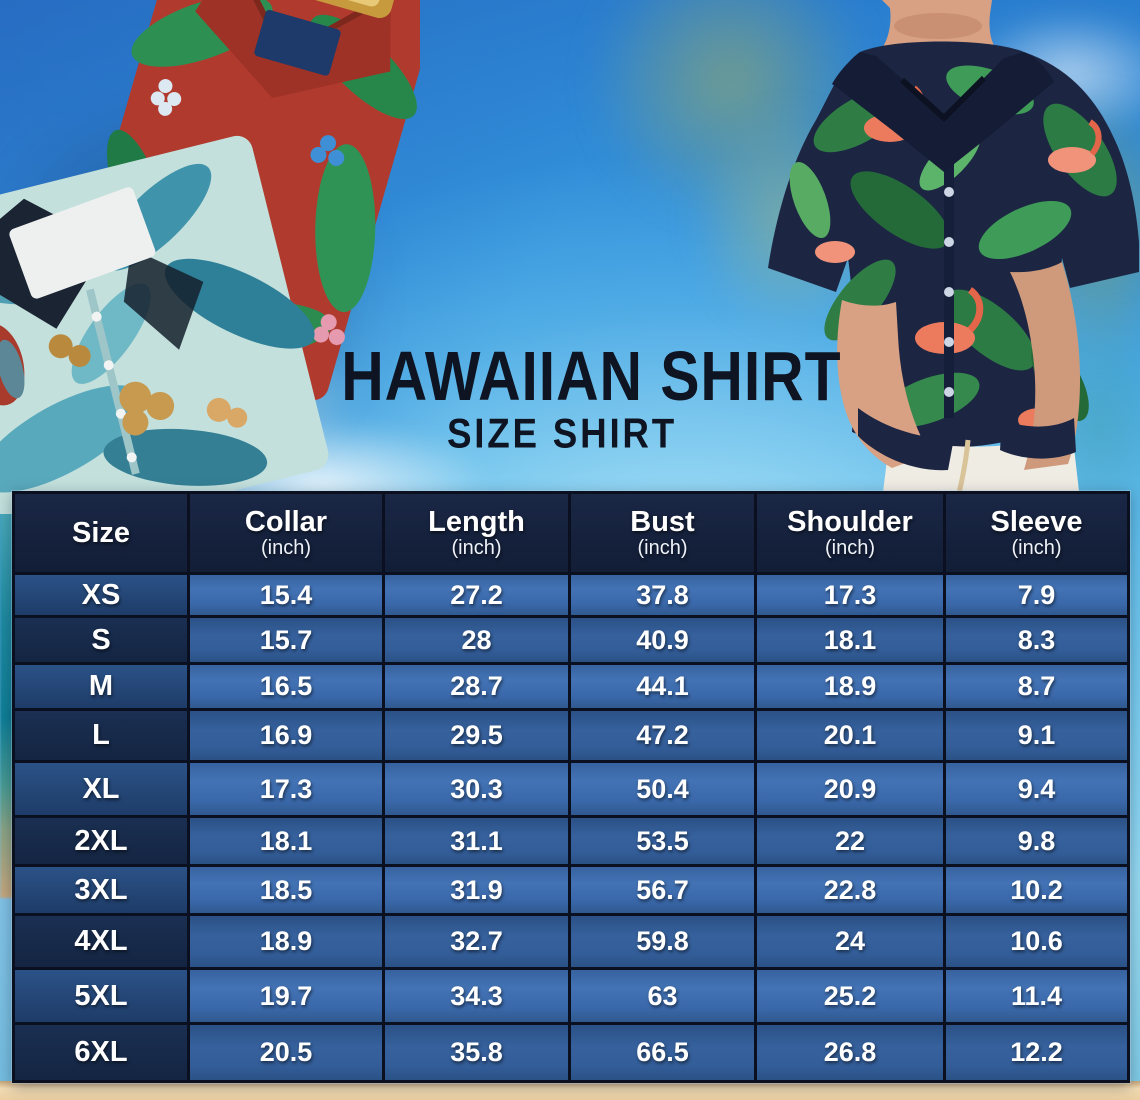  Describe the element at coordinates (286, 735) in the screenshot. I see `collar-cell: 16.9` at that location.